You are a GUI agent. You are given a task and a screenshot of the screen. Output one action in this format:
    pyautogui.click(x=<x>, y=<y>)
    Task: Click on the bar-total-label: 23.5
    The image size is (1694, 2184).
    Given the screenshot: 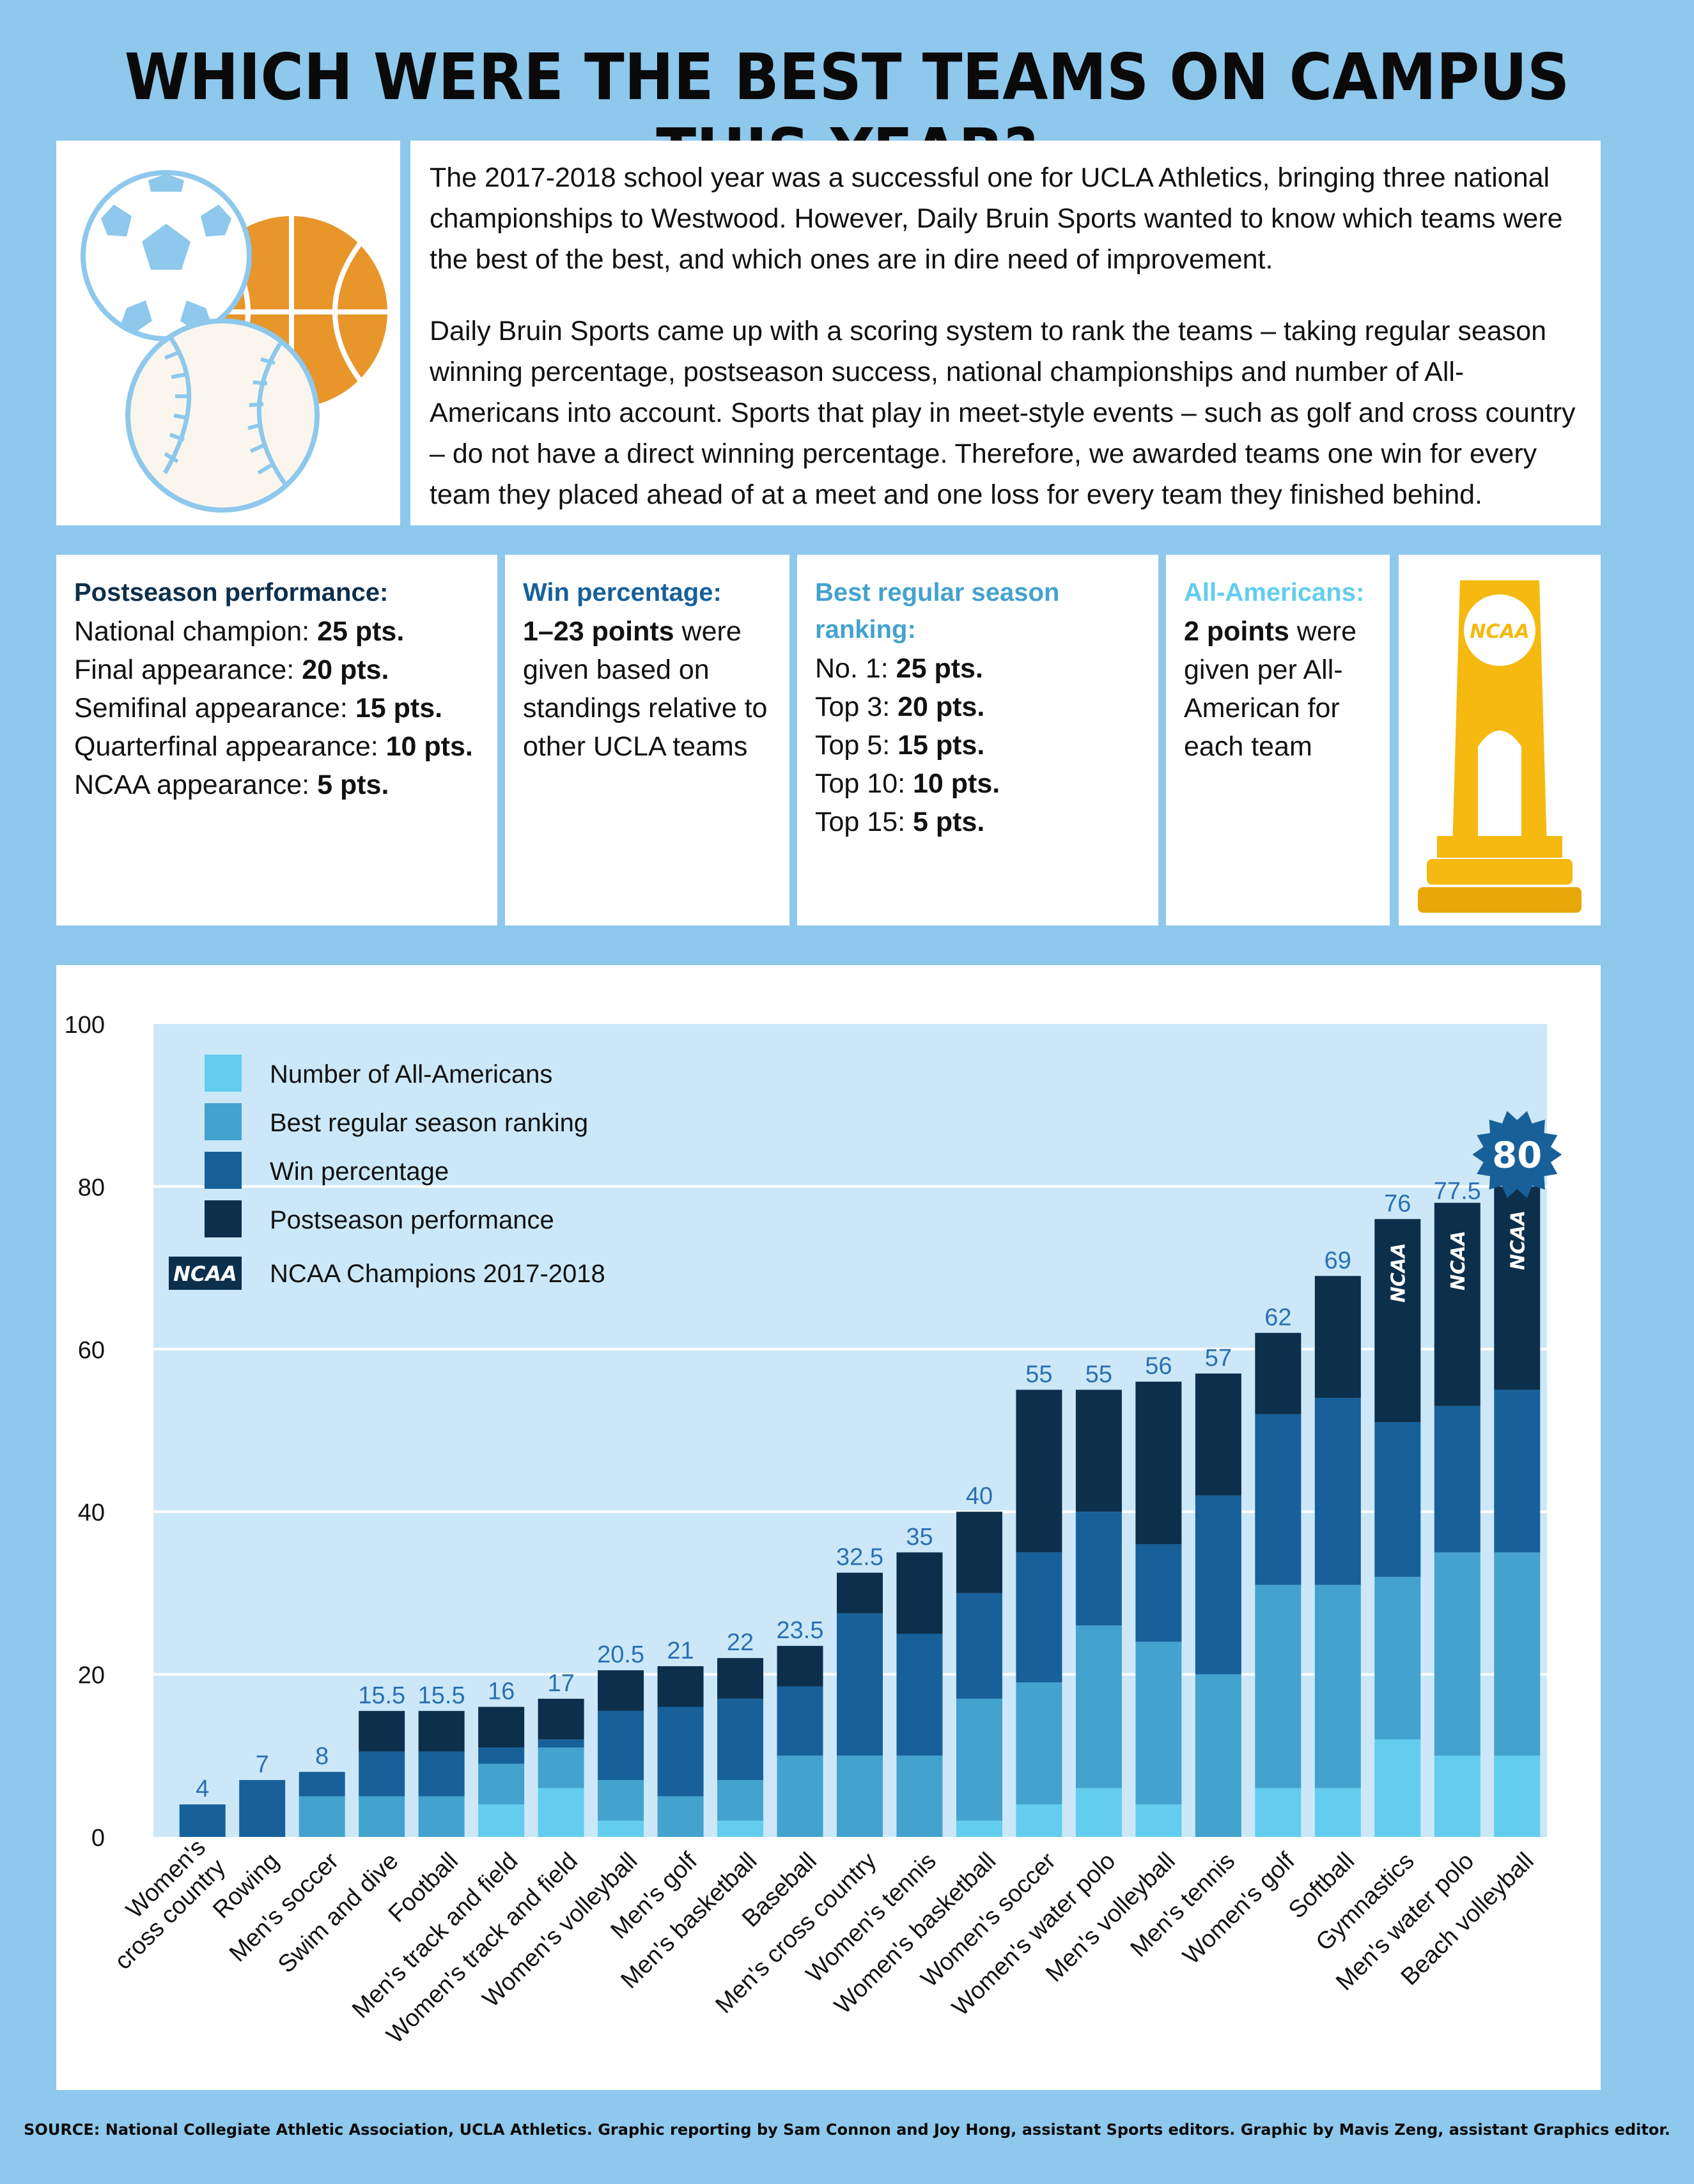 What is the action you would take?
    pyautogui.click(x=800, y=1630)
    